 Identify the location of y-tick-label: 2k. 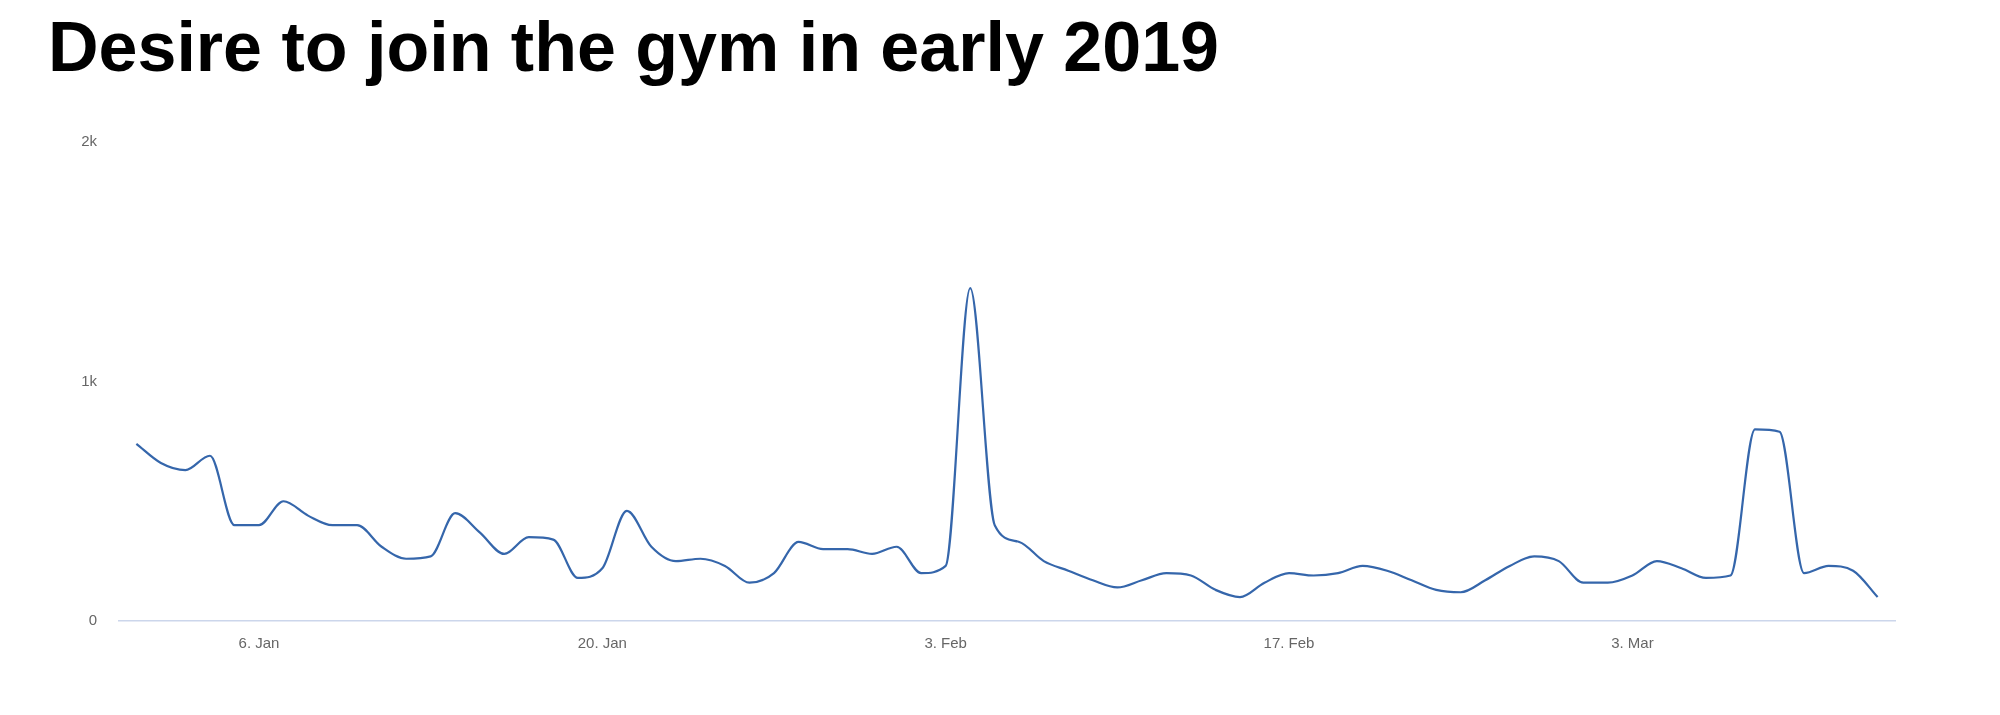
(89, 141).